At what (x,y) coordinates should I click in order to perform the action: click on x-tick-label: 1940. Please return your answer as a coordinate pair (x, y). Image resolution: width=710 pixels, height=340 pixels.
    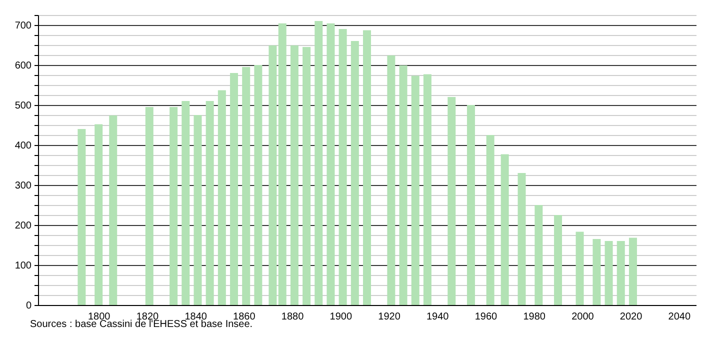
    Looking at the image, I should click on (438, 317).